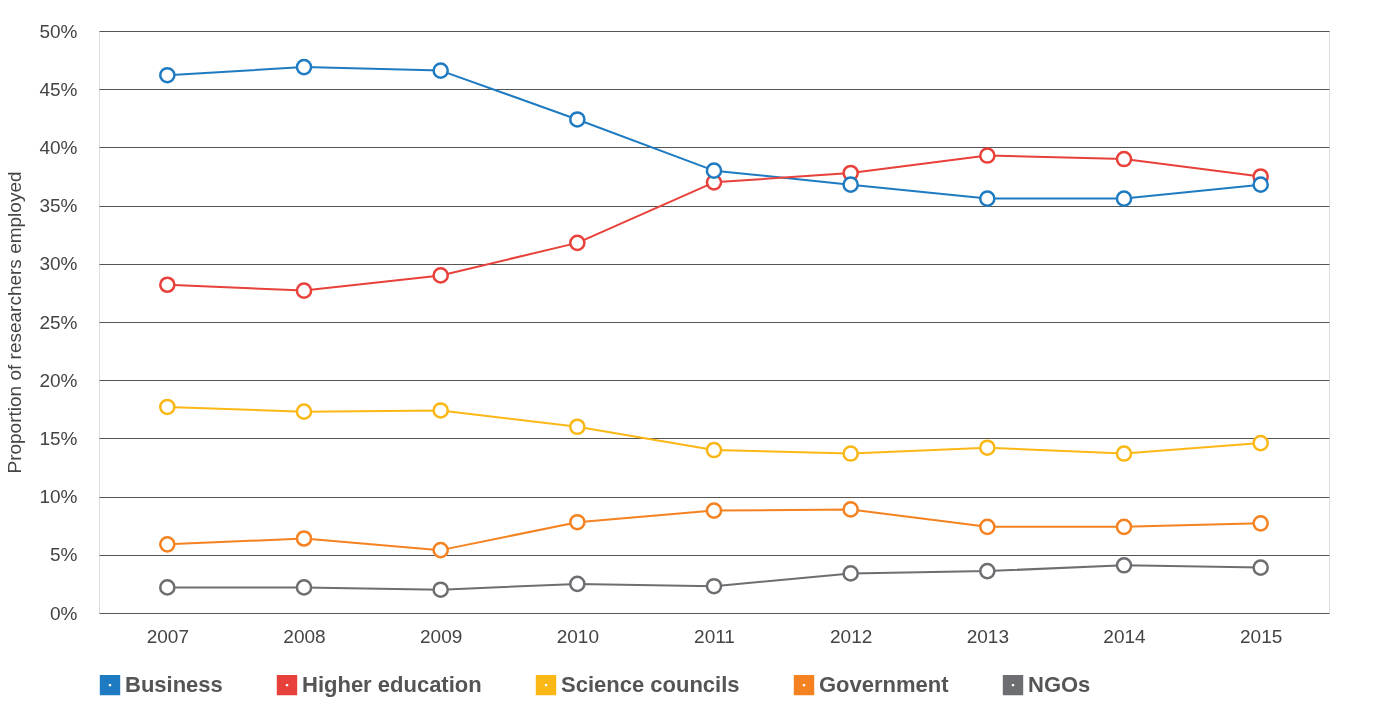 The width and height of the screenshot is (1392, 715). What do you see at coordinates (174, 685) in the screenshot?
I see `legend-label: Business` at bounding box center [174, 685].